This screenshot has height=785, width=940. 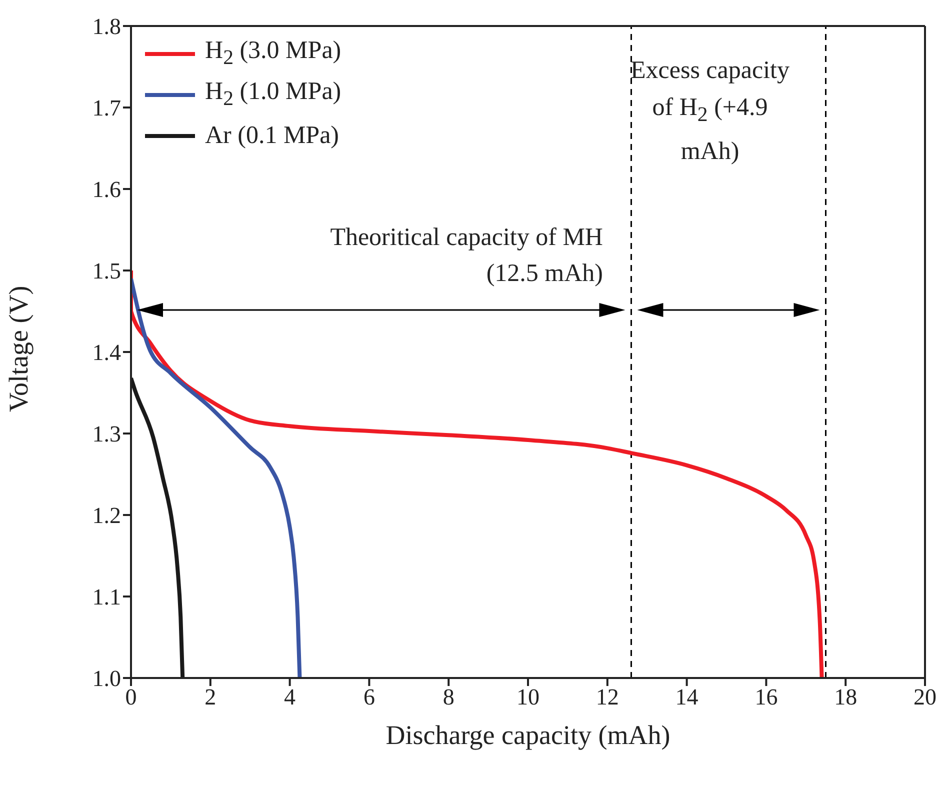 What do you see at coordinates (106, 597) in the screenshot?
I see `y-tick-label: 1.1` at bounding box center [106, 597].